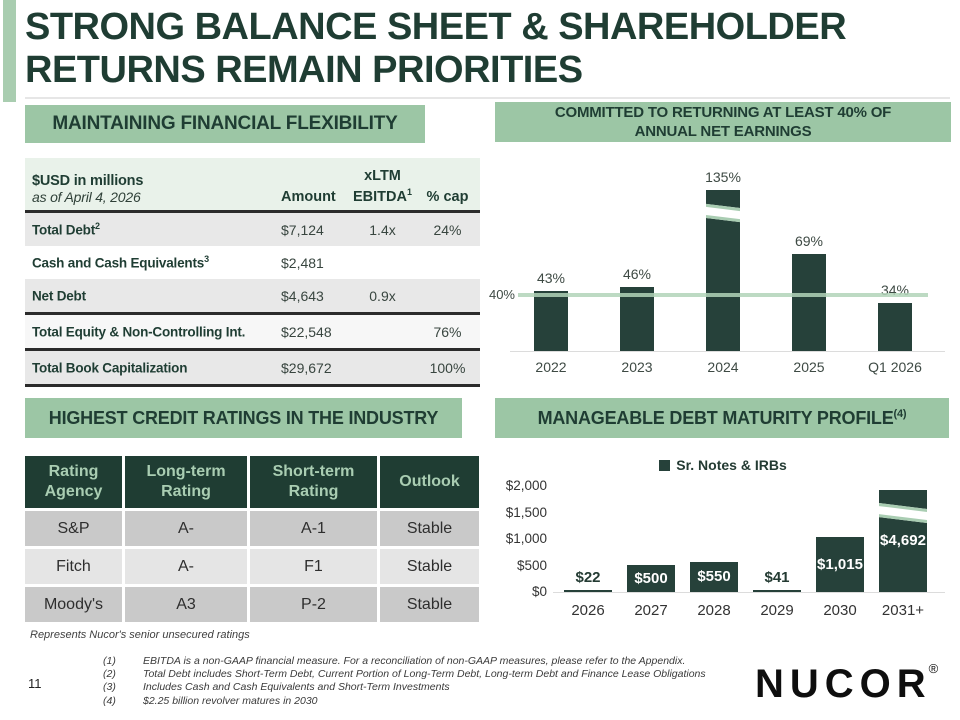 The image size is (960, 720). I want to click on x-axis-label: 2023, so click(637, 367).